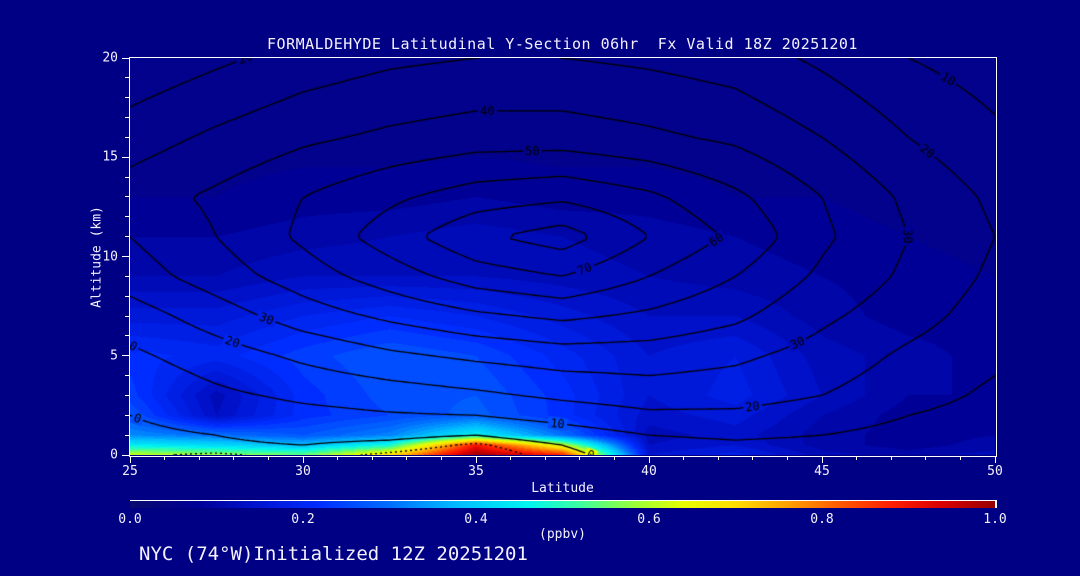 This screenshot has width=1080, height=576. Describe the element at coordinates (476, 519) in the screenshot. I see `colorbar-tick-label: 0.4` at that location.